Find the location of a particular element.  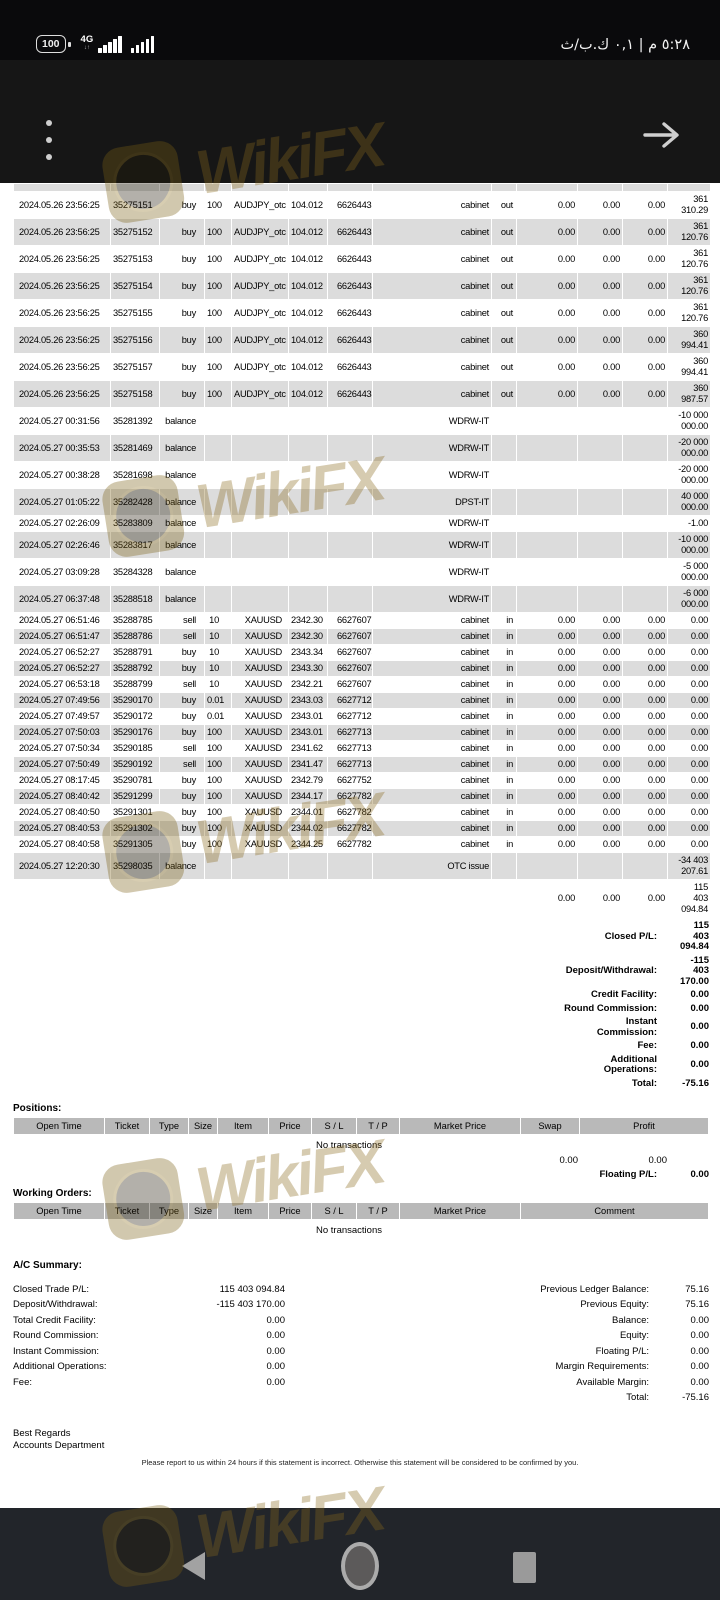

cell-amount: -20 000 000.00 is located at coordinates (689, 448).